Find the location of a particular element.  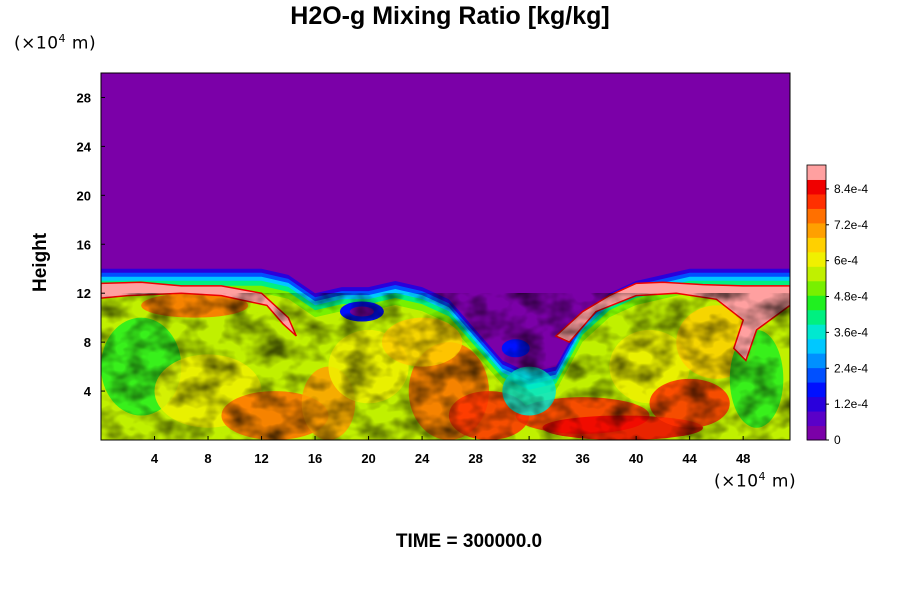

colorbar-tick-label: 1.2e-4 is located at coordinates (851, 404).